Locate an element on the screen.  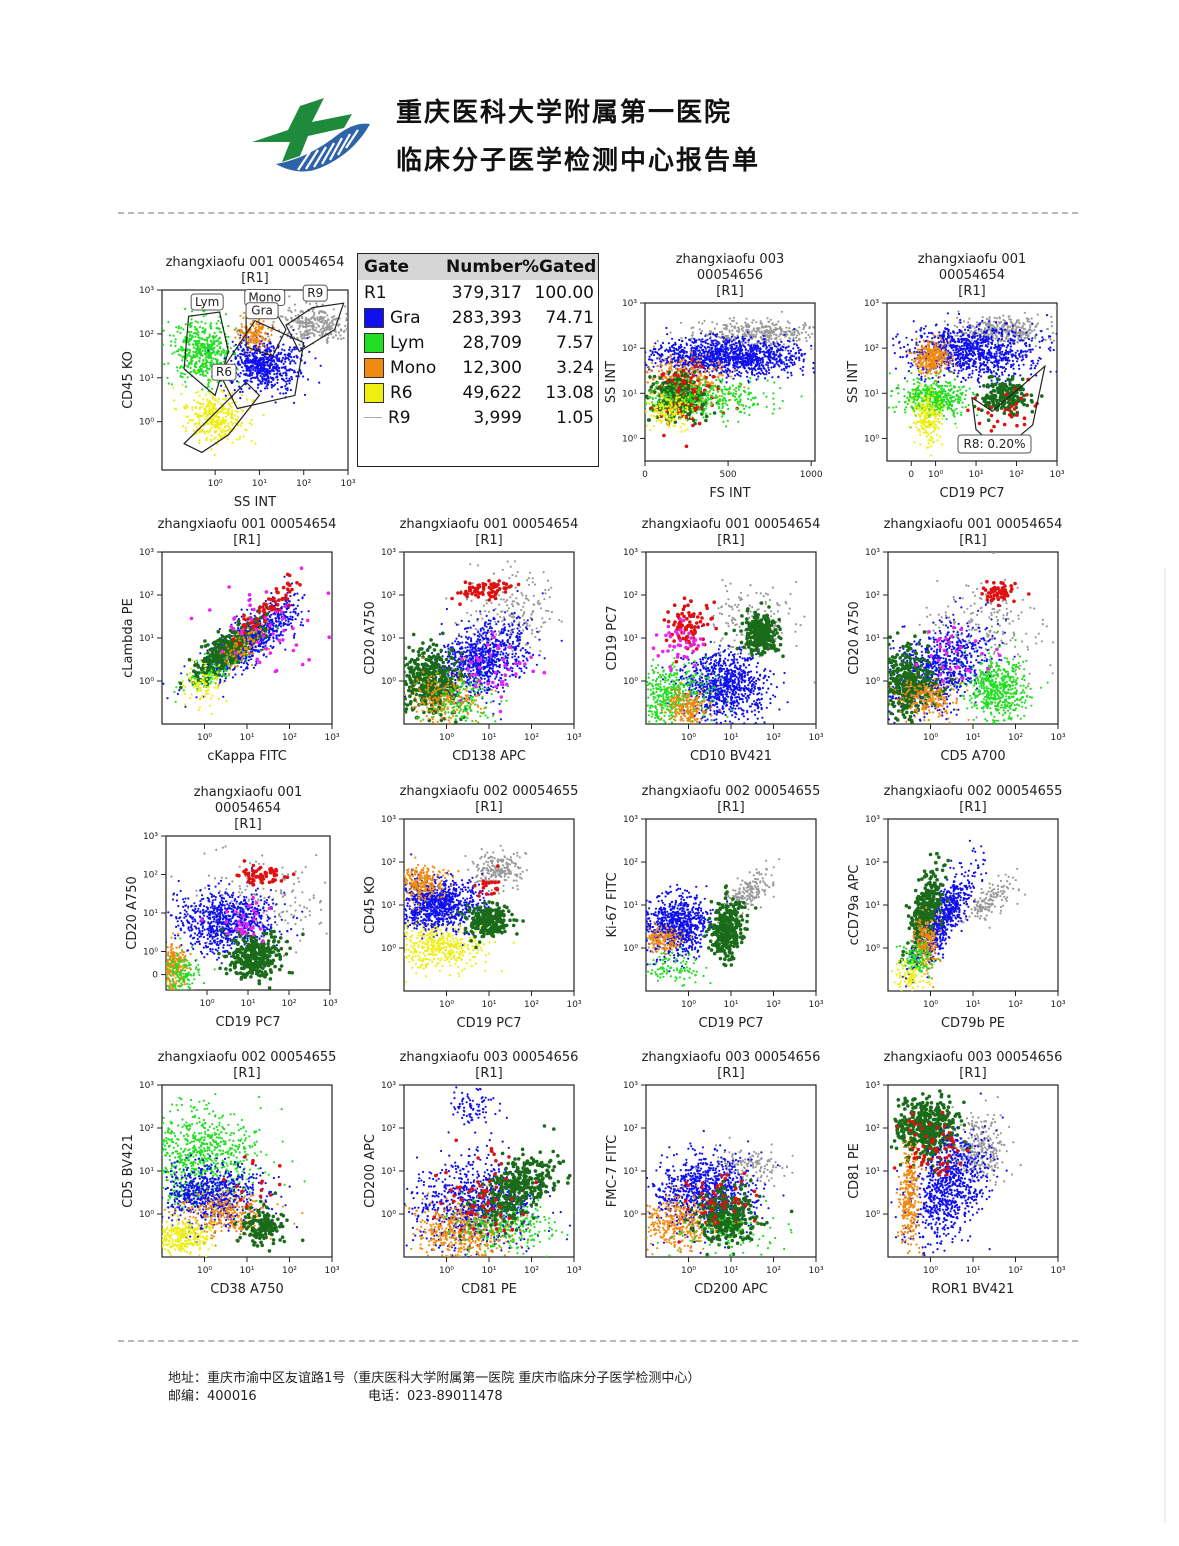
plot-title: zhangxiaofu 001 is located at coordinates (972, 259).